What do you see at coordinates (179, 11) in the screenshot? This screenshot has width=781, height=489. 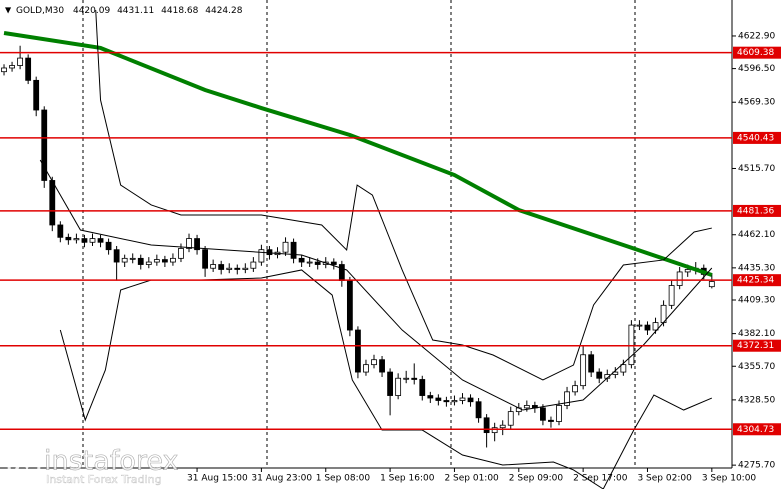 I see `low: 4418.68` at bounding box center [179, 11].